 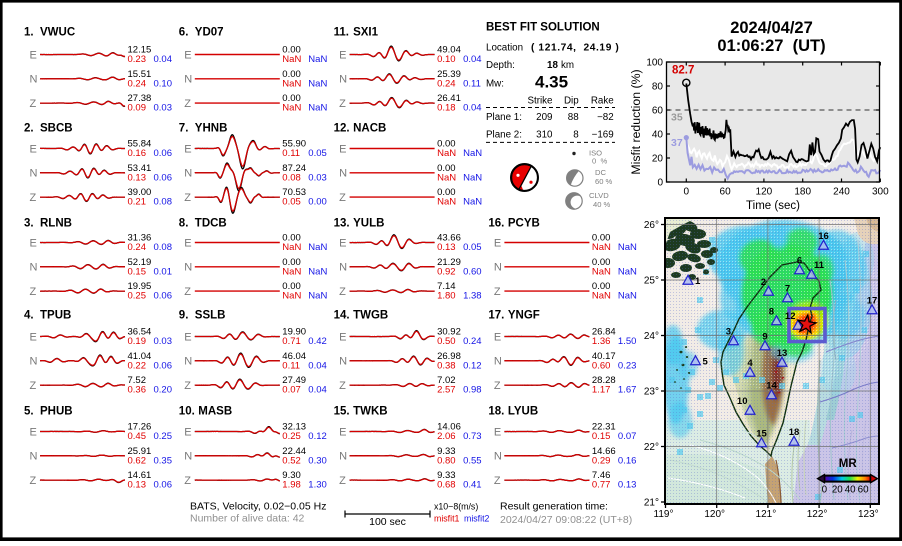 I want to click on svg-text: 15., so click(x=343, y=412).